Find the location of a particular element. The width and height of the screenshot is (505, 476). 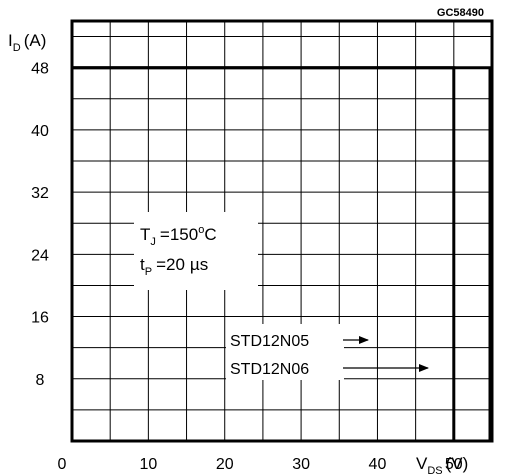

y-tick-label: 40 is located at coordinates (40, 131).